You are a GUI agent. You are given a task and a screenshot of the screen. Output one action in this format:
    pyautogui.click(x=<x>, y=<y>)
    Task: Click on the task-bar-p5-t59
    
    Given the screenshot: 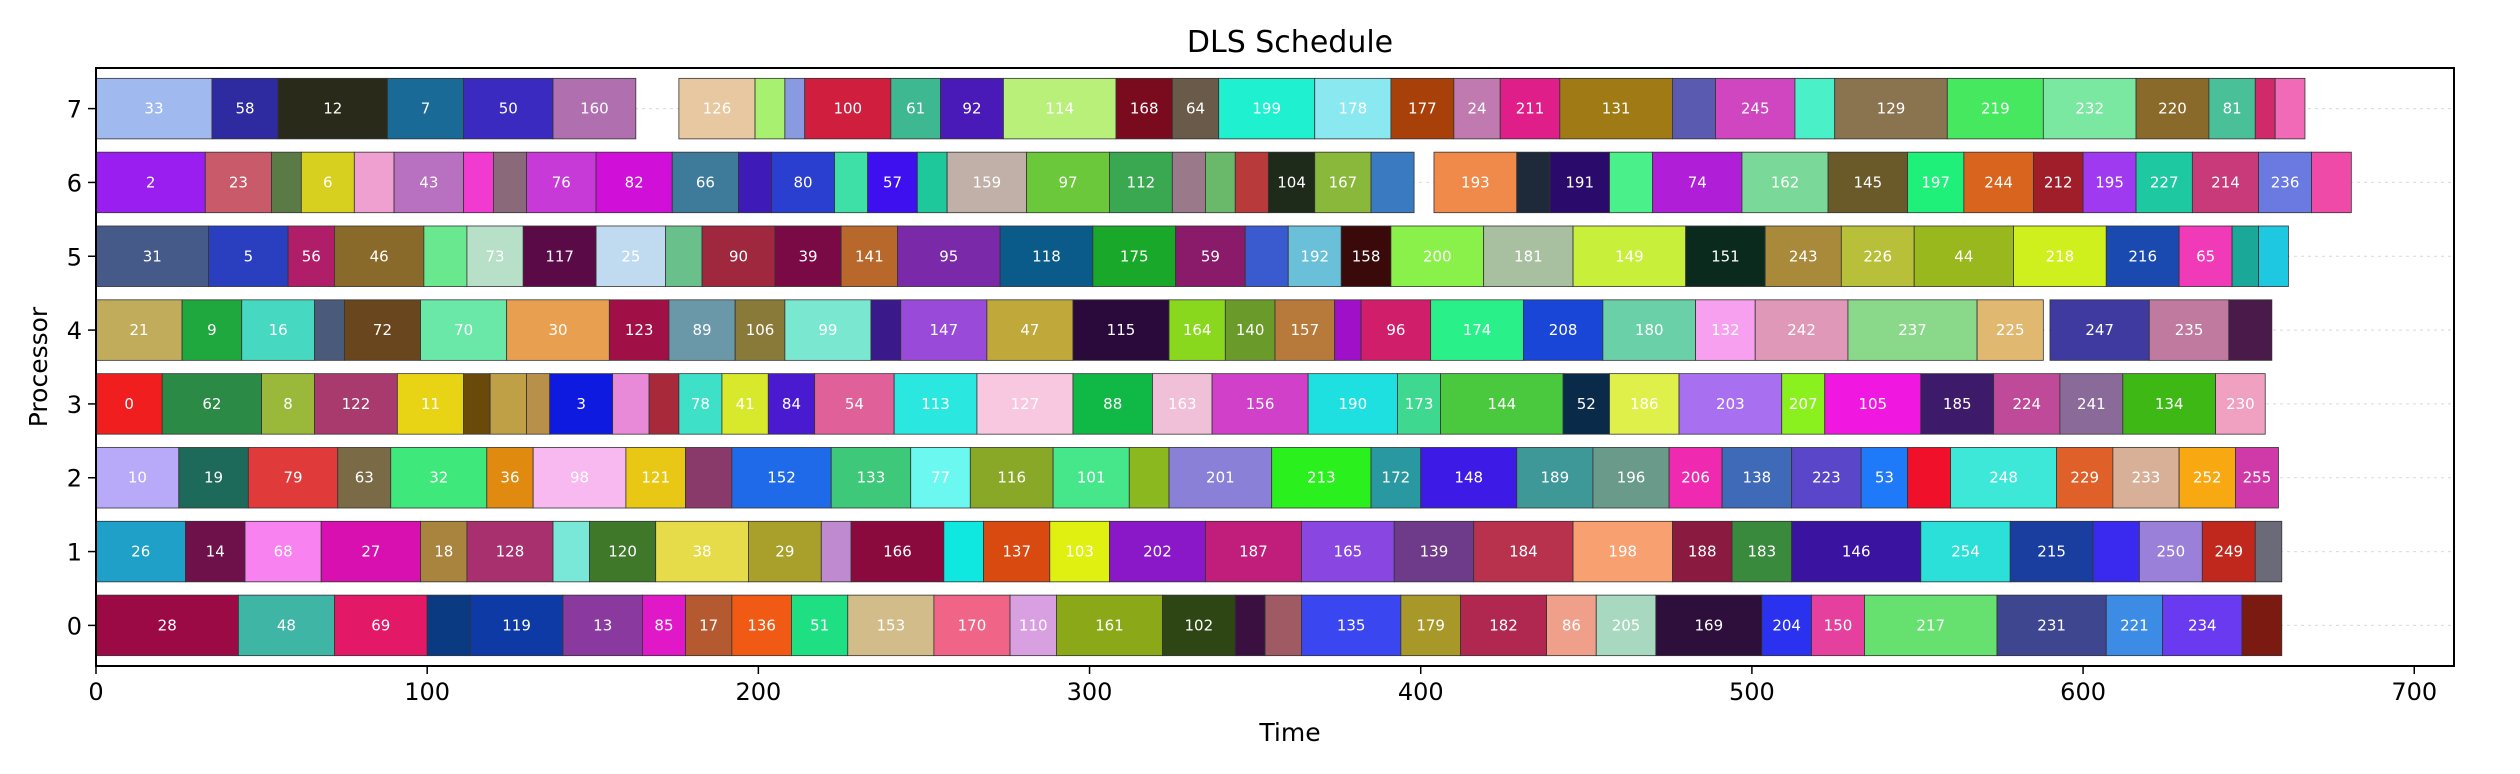 What is the action you would take?
    pyautogui.click(x=1210, y=256)
    